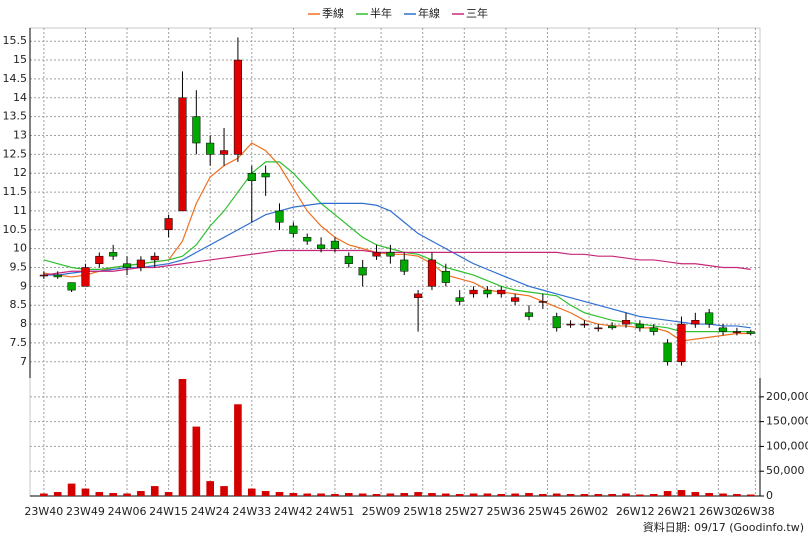 This screenshot has width=808, height=540. Describe the element at coordinates (15, 116) in the screenshot. I see `y-tick-label: 13.5` at that location.